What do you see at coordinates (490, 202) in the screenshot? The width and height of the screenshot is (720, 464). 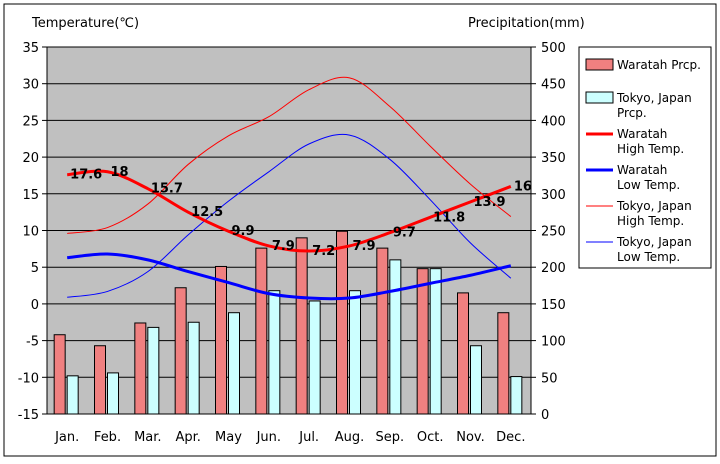 I see `data-label: 13.9` at bounding box center [490, 202].